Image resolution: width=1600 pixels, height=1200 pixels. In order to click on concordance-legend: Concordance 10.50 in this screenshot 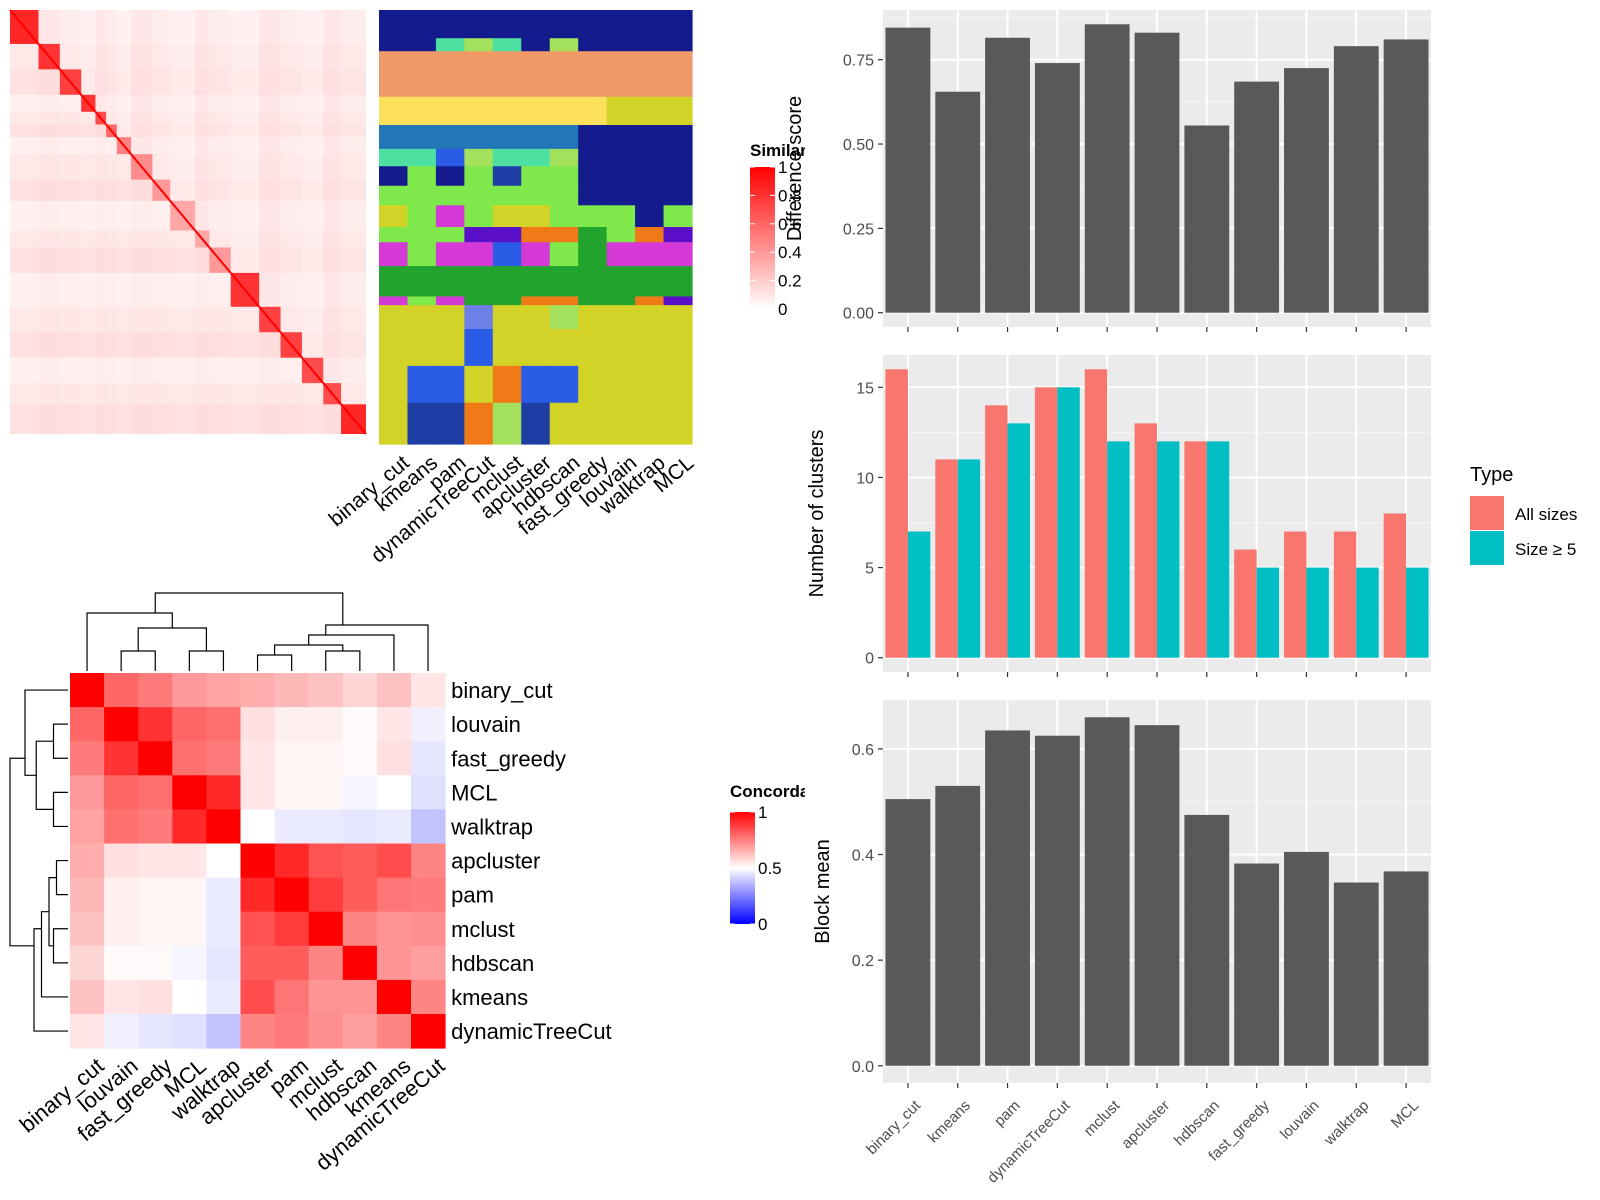, I will do `click(767, 858)`.